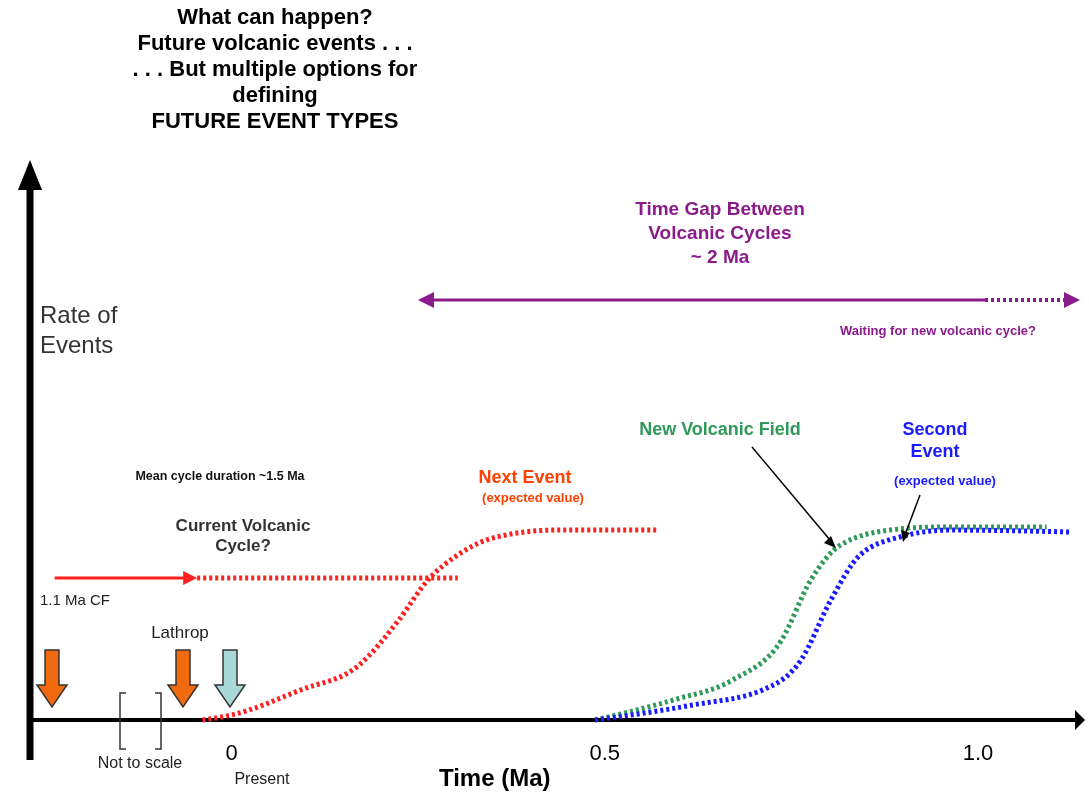  Describe the element at coordinates (494, 777) in the screenshot. I see `x-axis-title: Time (Ma)` at that location.